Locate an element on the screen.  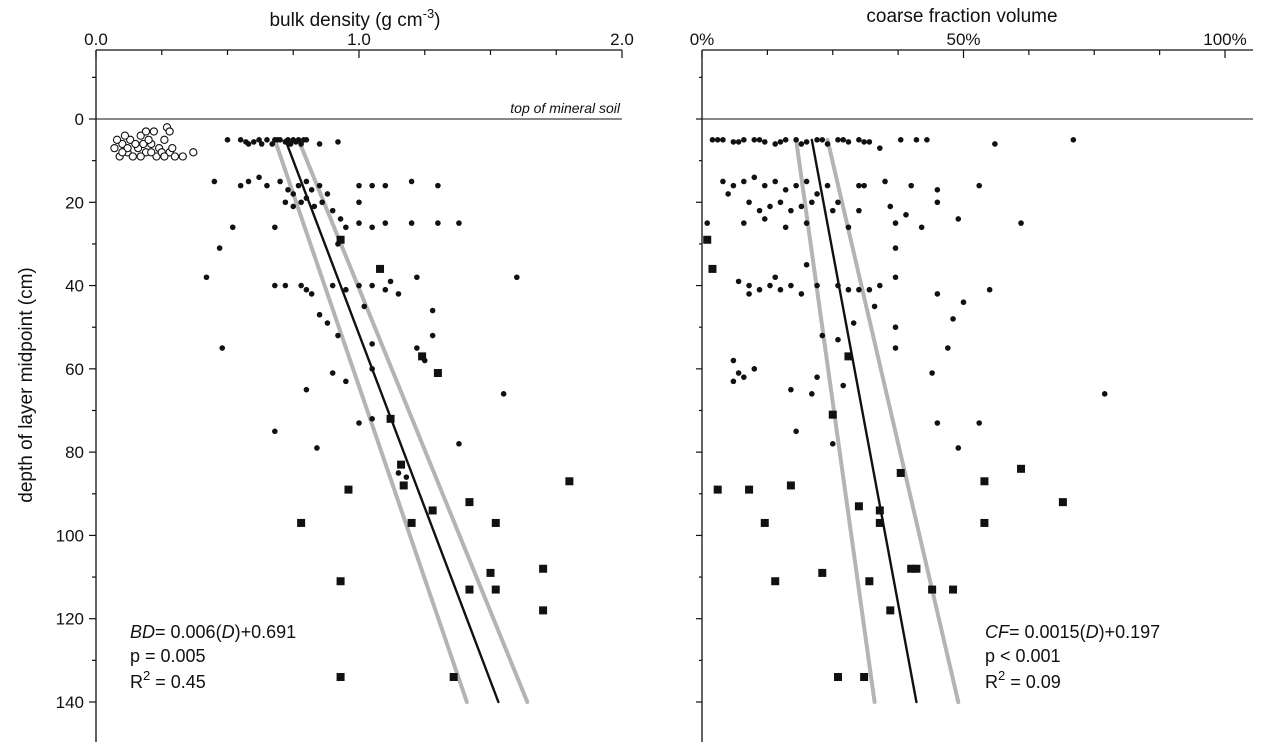
cf-equation: CF= 0.0015(D)+0.197 is located at coordinates (1072, 632).